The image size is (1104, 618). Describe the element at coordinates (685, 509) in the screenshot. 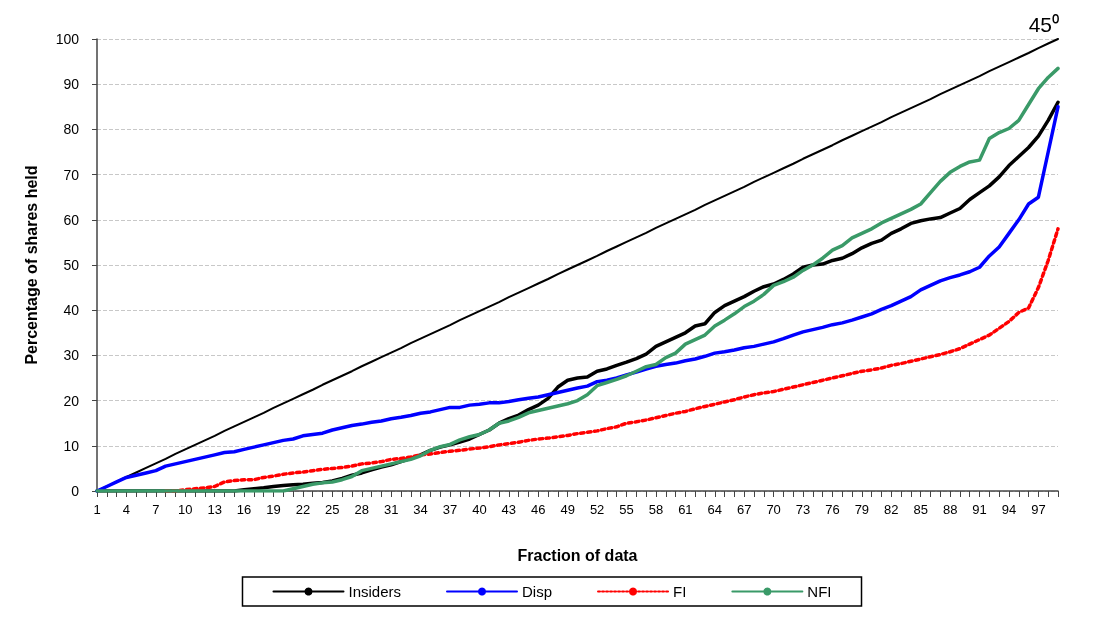

I see `x-tick-label: 61` at that location.